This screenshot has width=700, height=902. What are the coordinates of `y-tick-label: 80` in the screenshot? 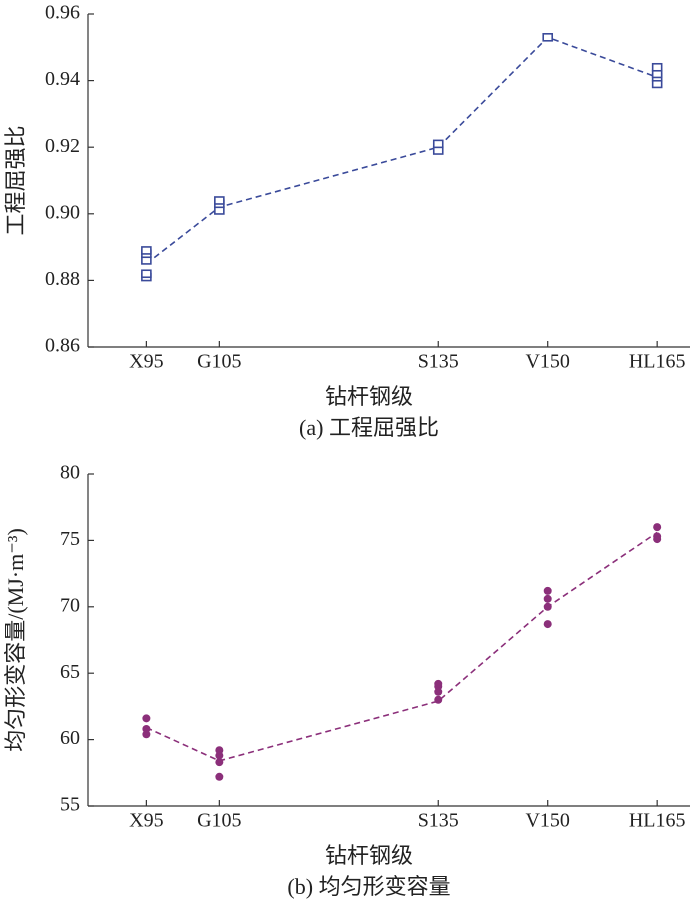 It's located at (70, 473).